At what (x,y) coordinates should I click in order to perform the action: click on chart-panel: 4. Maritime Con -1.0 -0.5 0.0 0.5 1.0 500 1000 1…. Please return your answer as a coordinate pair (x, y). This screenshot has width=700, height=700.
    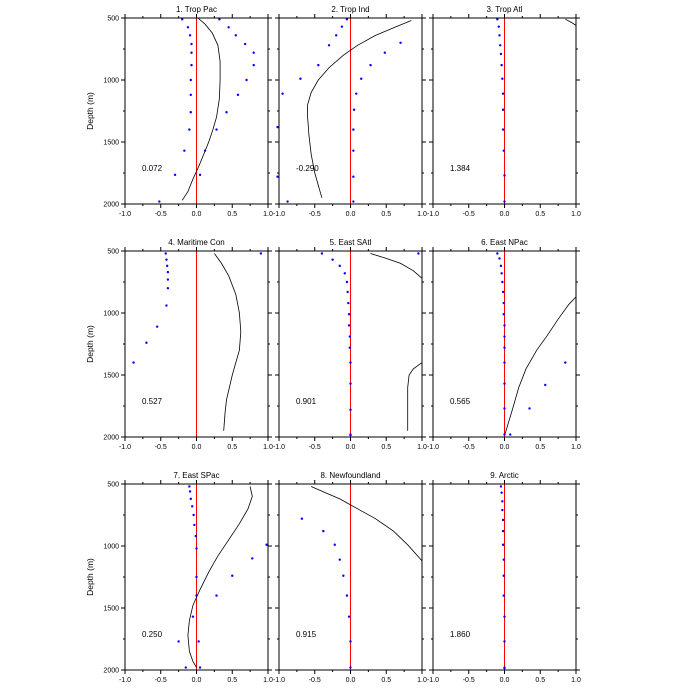
    Looking at the image, I should click on (179, 344).